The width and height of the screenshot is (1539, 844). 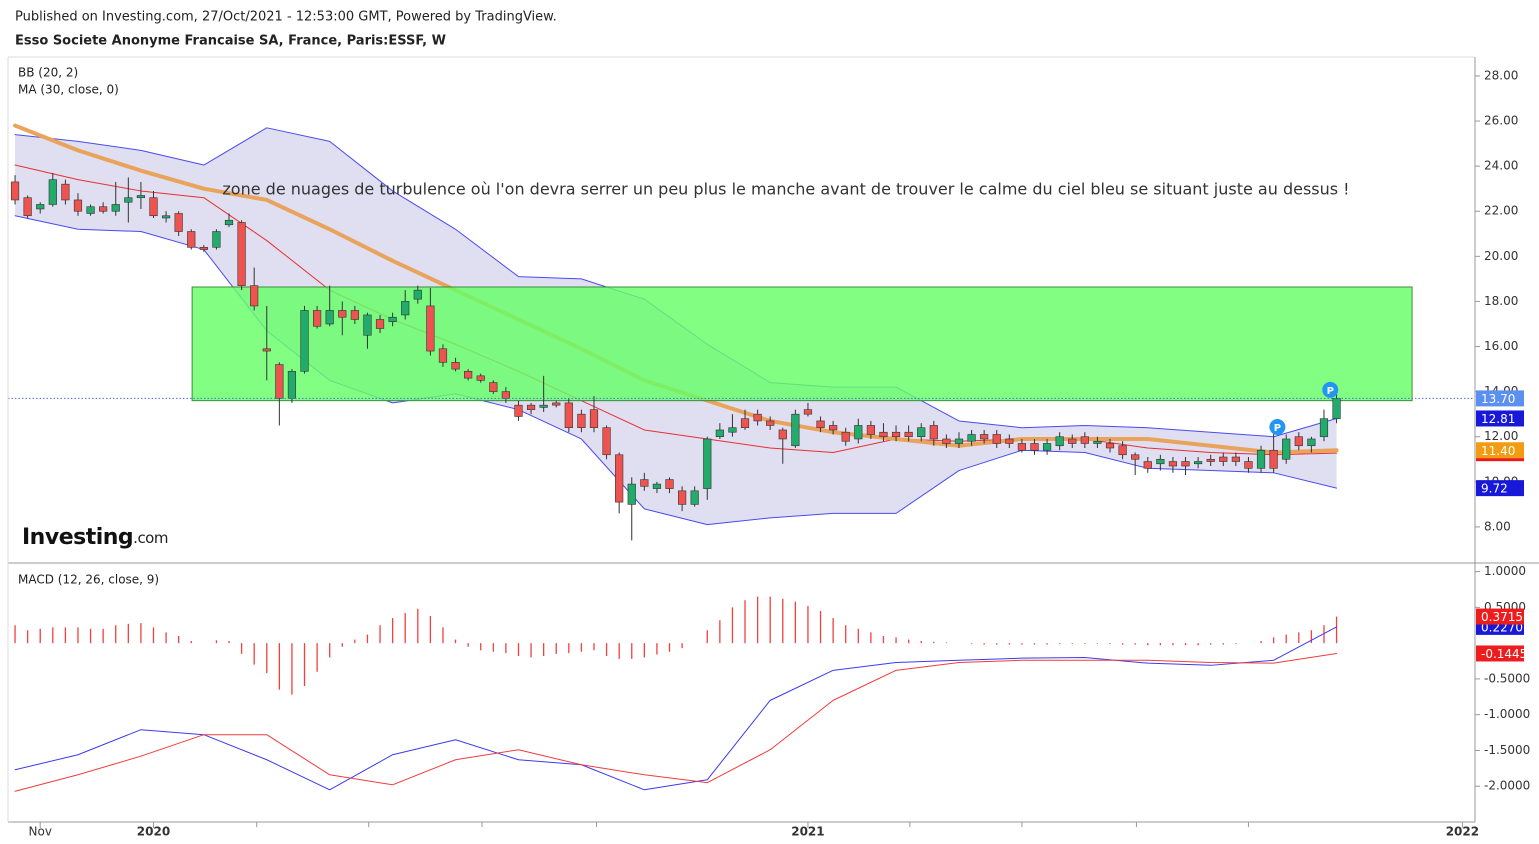 What do you see at coordinates (150, 538) in the screenshot?
I see `logo-suffix: .com` at bounding box center [150, 538].